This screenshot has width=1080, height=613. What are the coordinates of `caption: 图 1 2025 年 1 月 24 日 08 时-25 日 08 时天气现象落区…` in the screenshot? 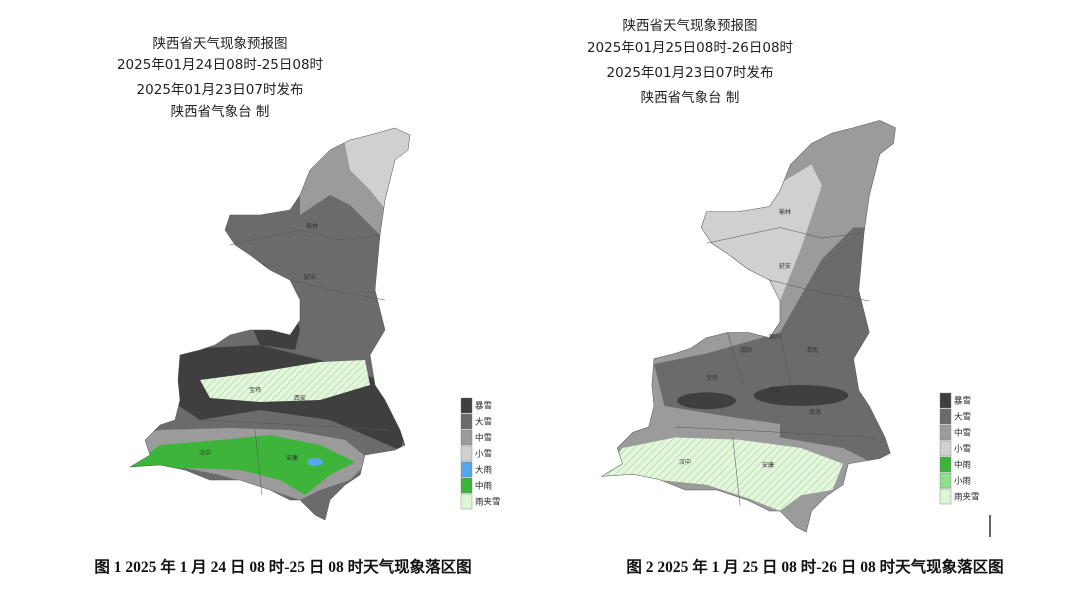 It's located at (282, 566).